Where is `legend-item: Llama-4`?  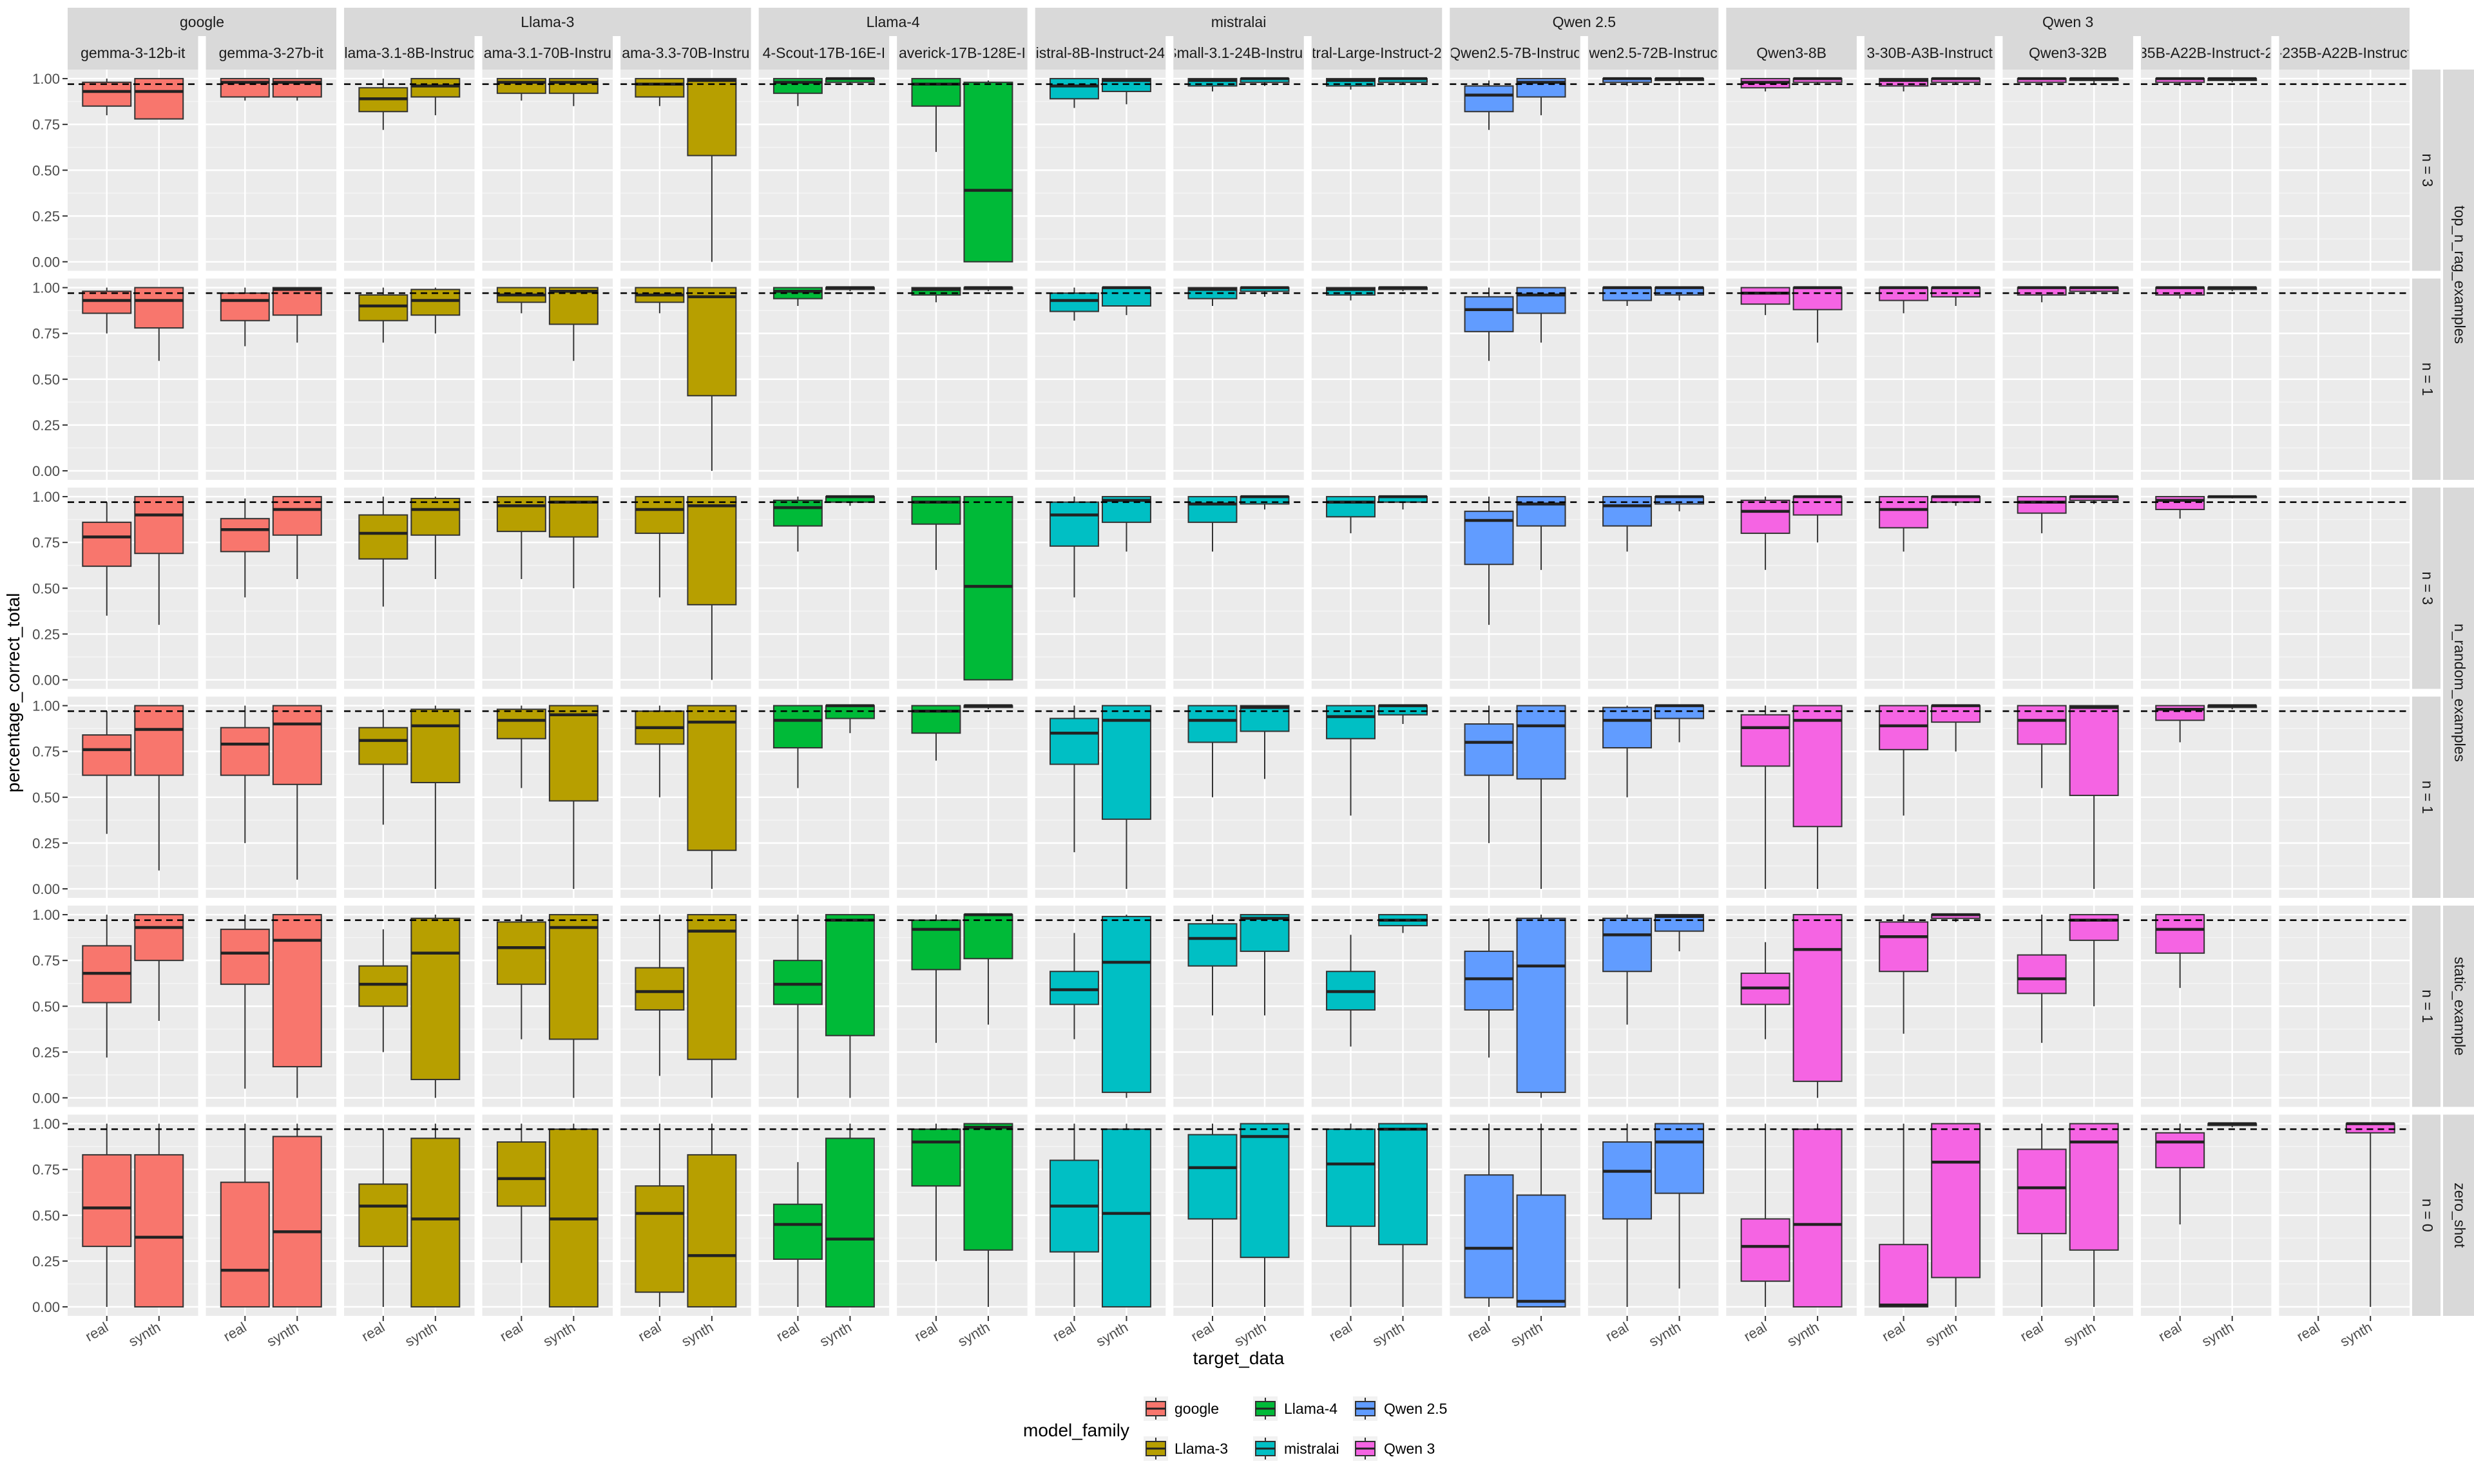 legend-item: Llama-4 is located at coordinates (1295, 1408).